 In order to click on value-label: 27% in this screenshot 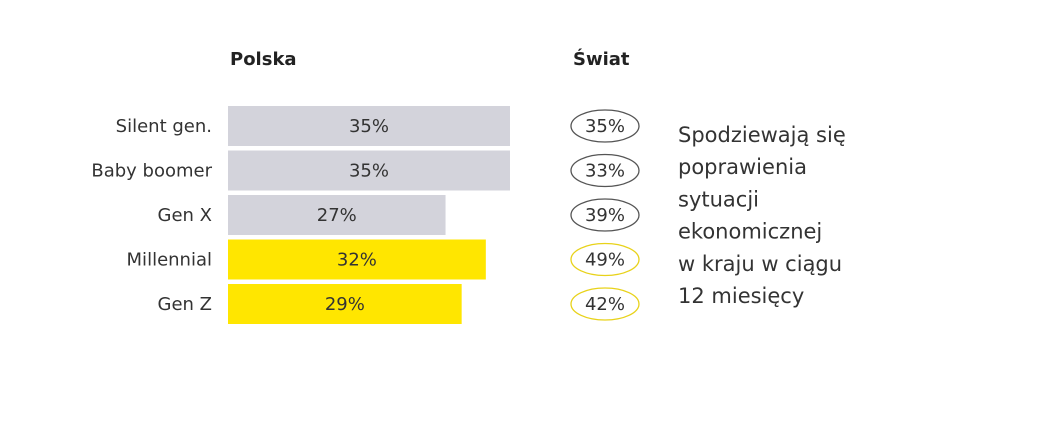, I will do `click(337, 215)`.